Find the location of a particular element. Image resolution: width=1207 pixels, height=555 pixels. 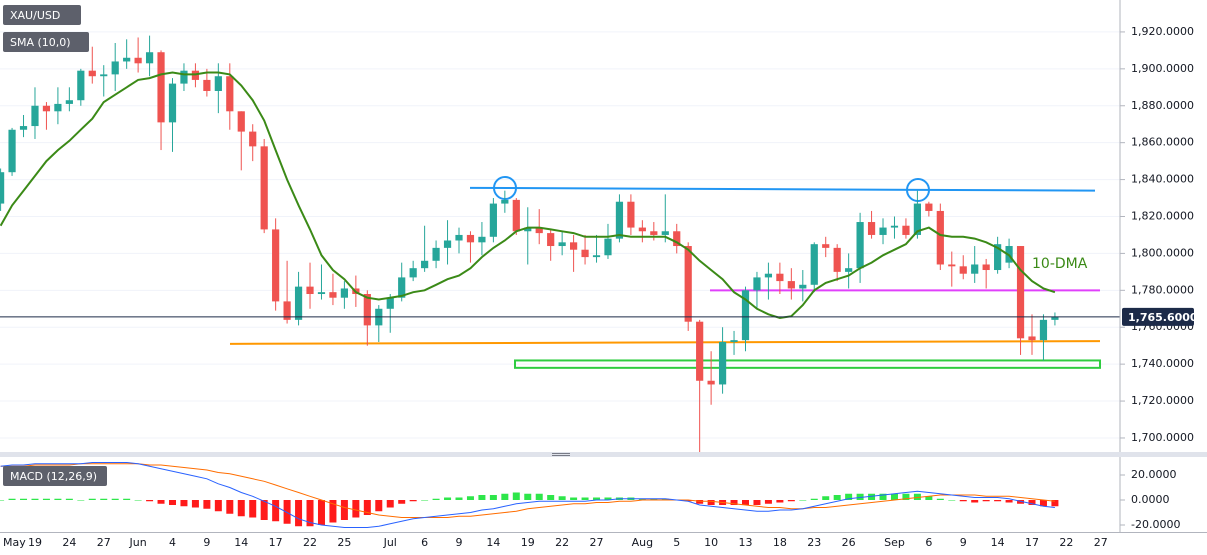

x-tick-label: Aug is located at coordinates (642, 542).